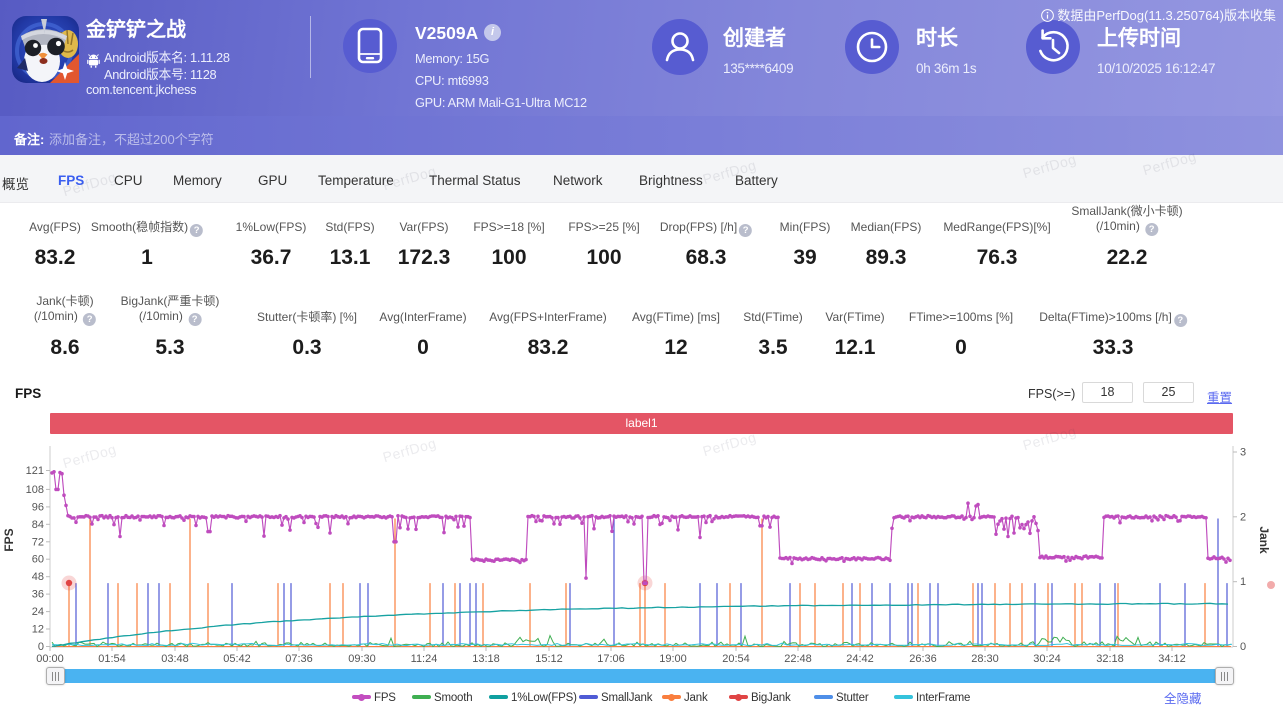  What do you see at coordinates (923, 659) in the screenshot?
I see `svg-text: 26:36` at bounding box center [923, 659].